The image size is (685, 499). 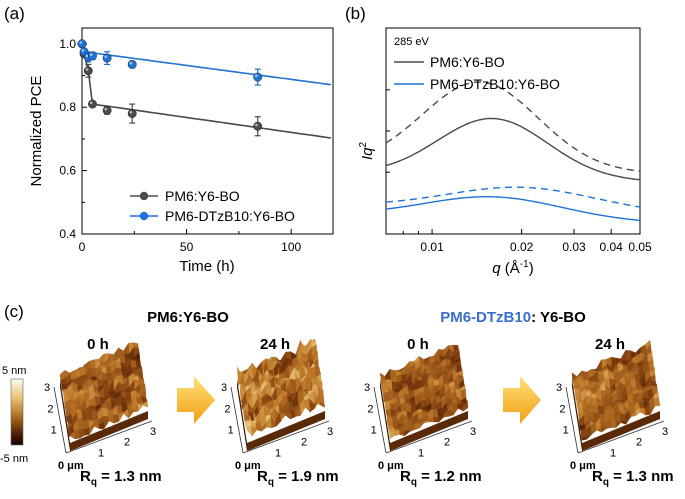 What do you see at coordinates (17, 412) in the screenshot?
I see `colorbar-gradient` at bounding box center [17, 412].